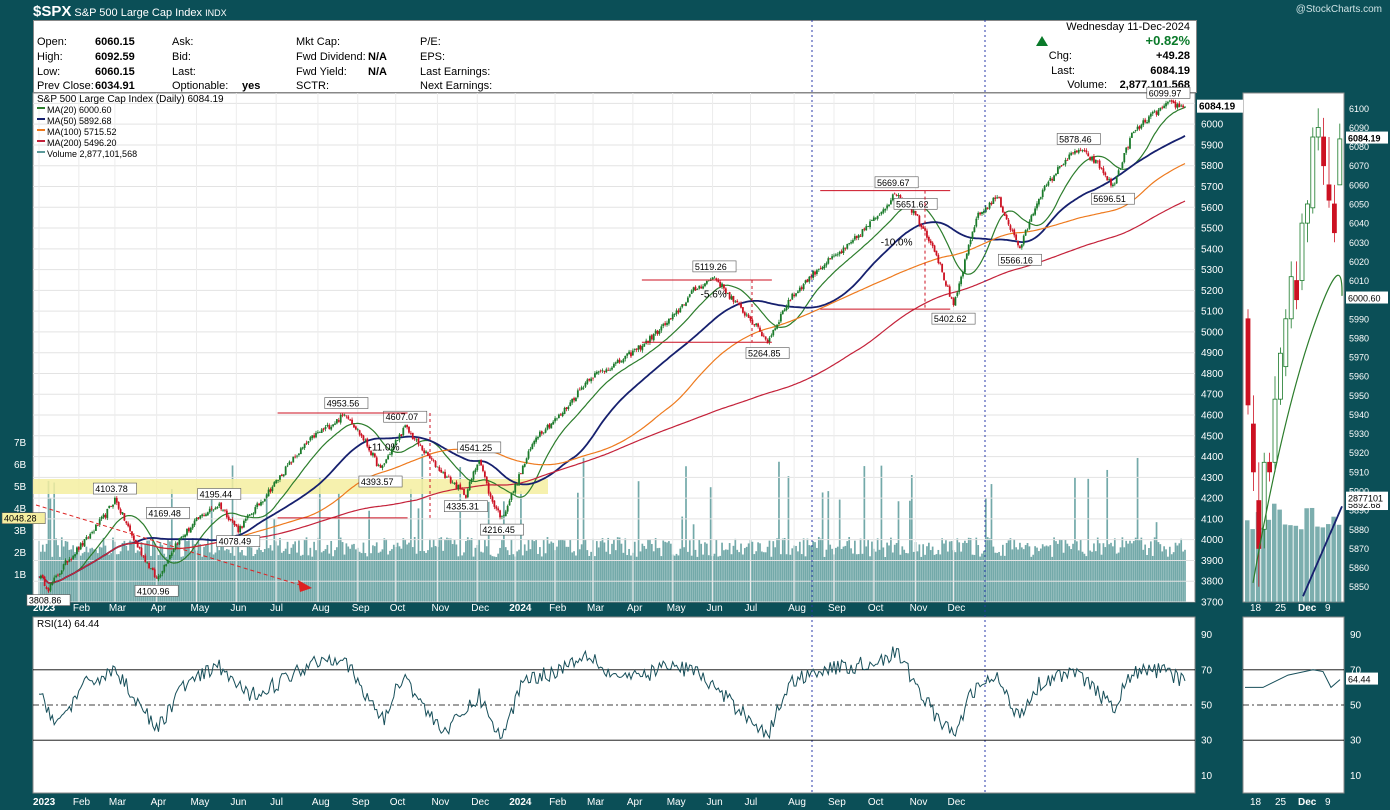 The height and width of the screenshot is (810, 1390). Describe the element at coordinates (1338, 9) in the screenshot. I see `credit-label: @StockCharts.com` at that location.